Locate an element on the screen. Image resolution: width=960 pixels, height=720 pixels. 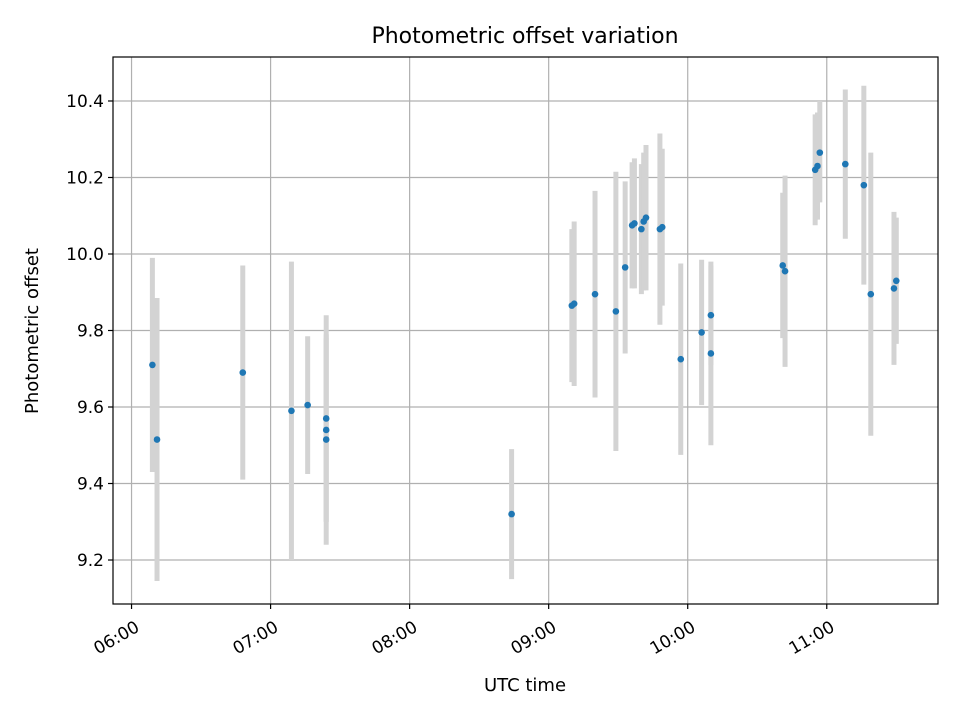
y-tick-label: 9.2 is located at coordinates (90, 561).